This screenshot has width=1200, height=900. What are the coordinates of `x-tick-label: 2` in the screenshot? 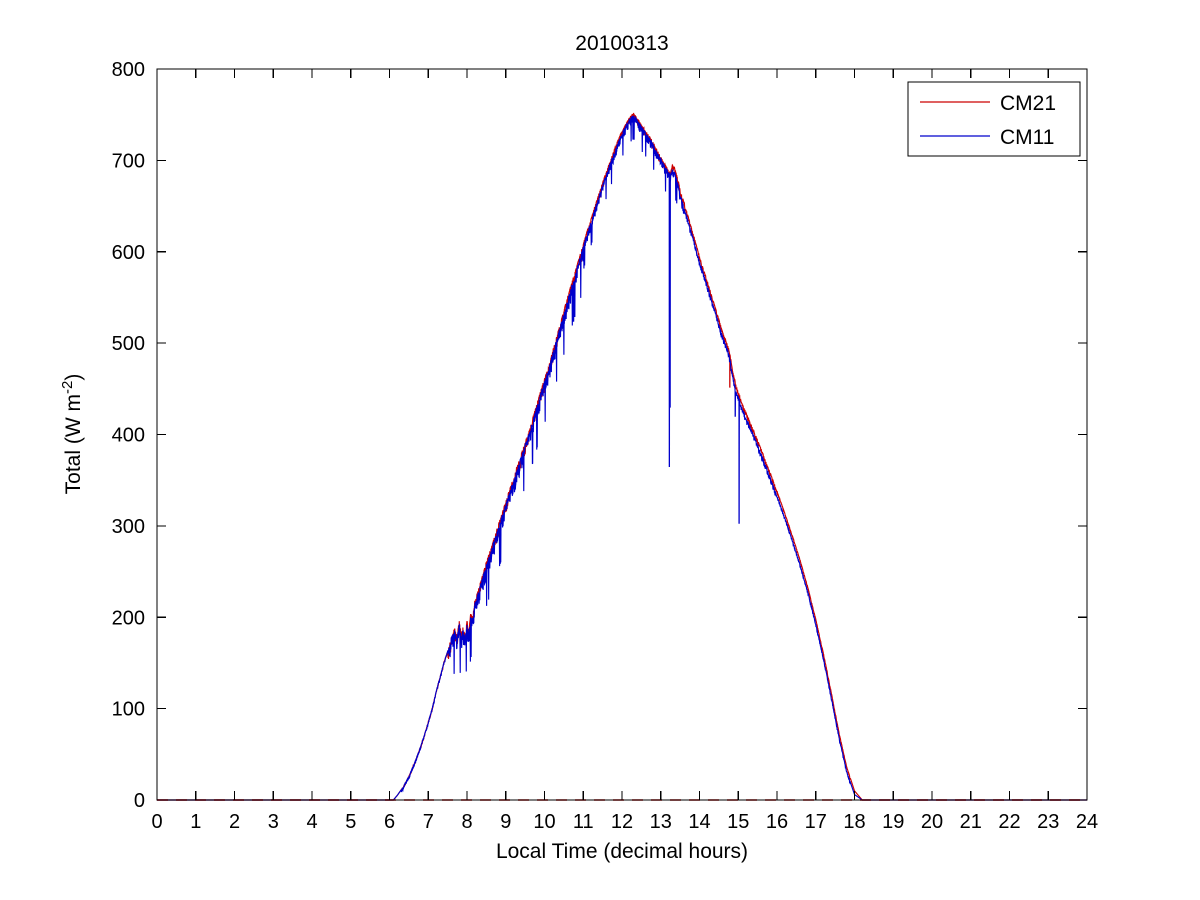 It's located at (234, 822).